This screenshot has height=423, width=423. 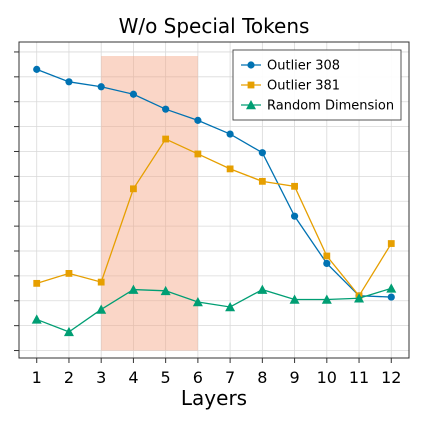 What do you see at coordinates (214, 26) in the screenshot?
I see `chart-title: W/o Special Tokens` at bounding box center [214, 26].